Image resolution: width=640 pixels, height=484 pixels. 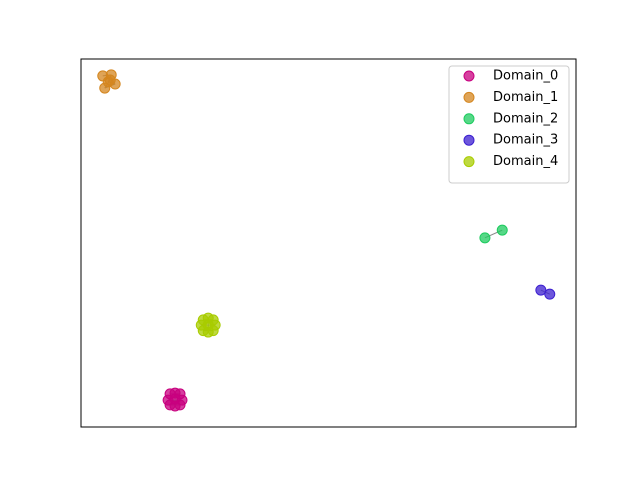 I want to click on legend-label: Domain_3, so click(x=525, y=140).